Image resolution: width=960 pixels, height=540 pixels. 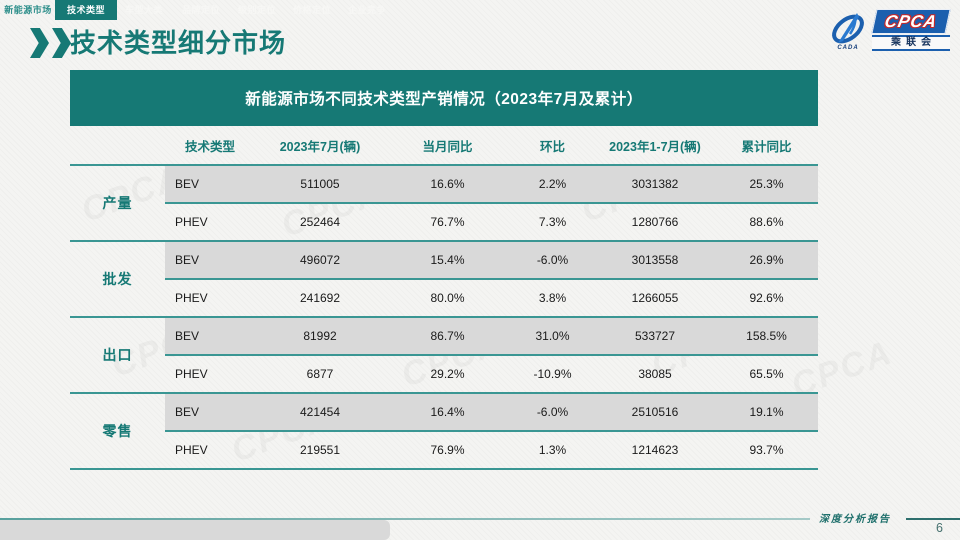 I want to click on value-cell: 76.7%, so click(x=447, y=223).